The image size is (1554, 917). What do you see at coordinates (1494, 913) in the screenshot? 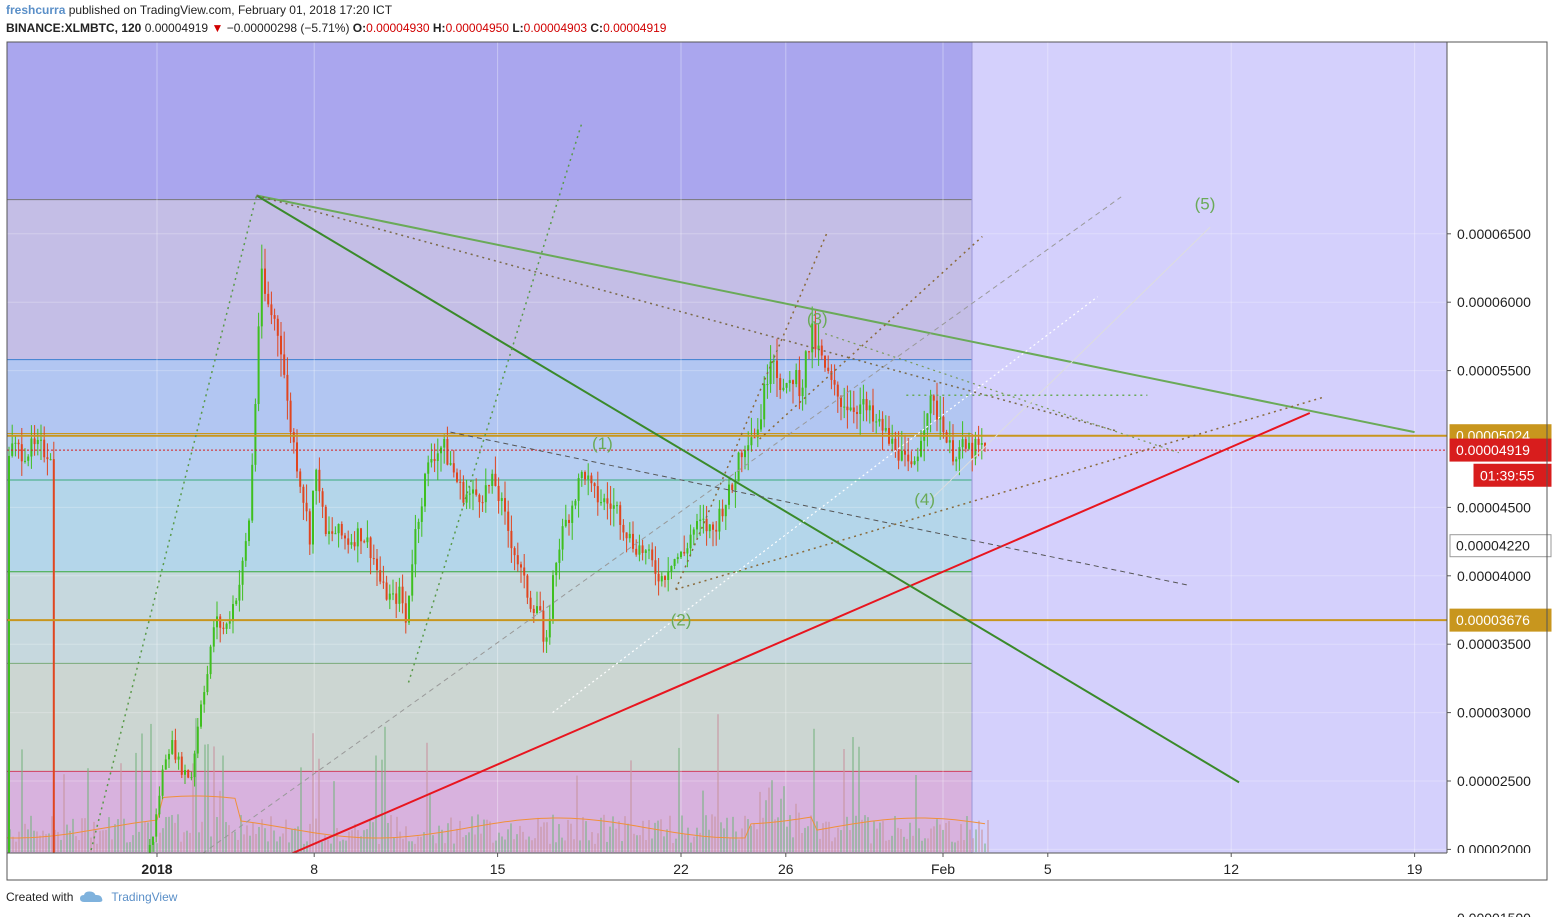
I see `y-tick-label: 0.00001500` at bounding box center [1494, 913].